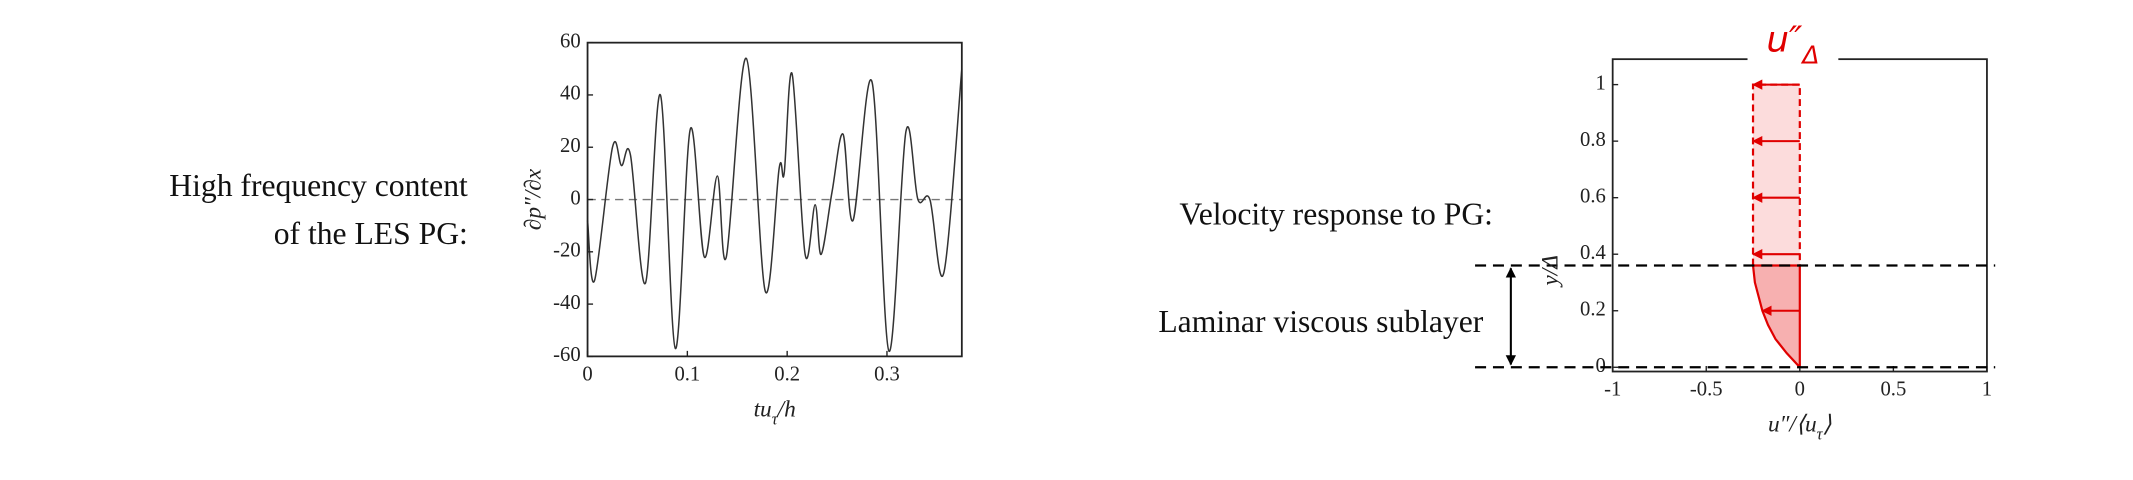  Describe the element at coordinates (1593, 196) in the screenshot. I see `y-tick-label: 0.6` at that location.